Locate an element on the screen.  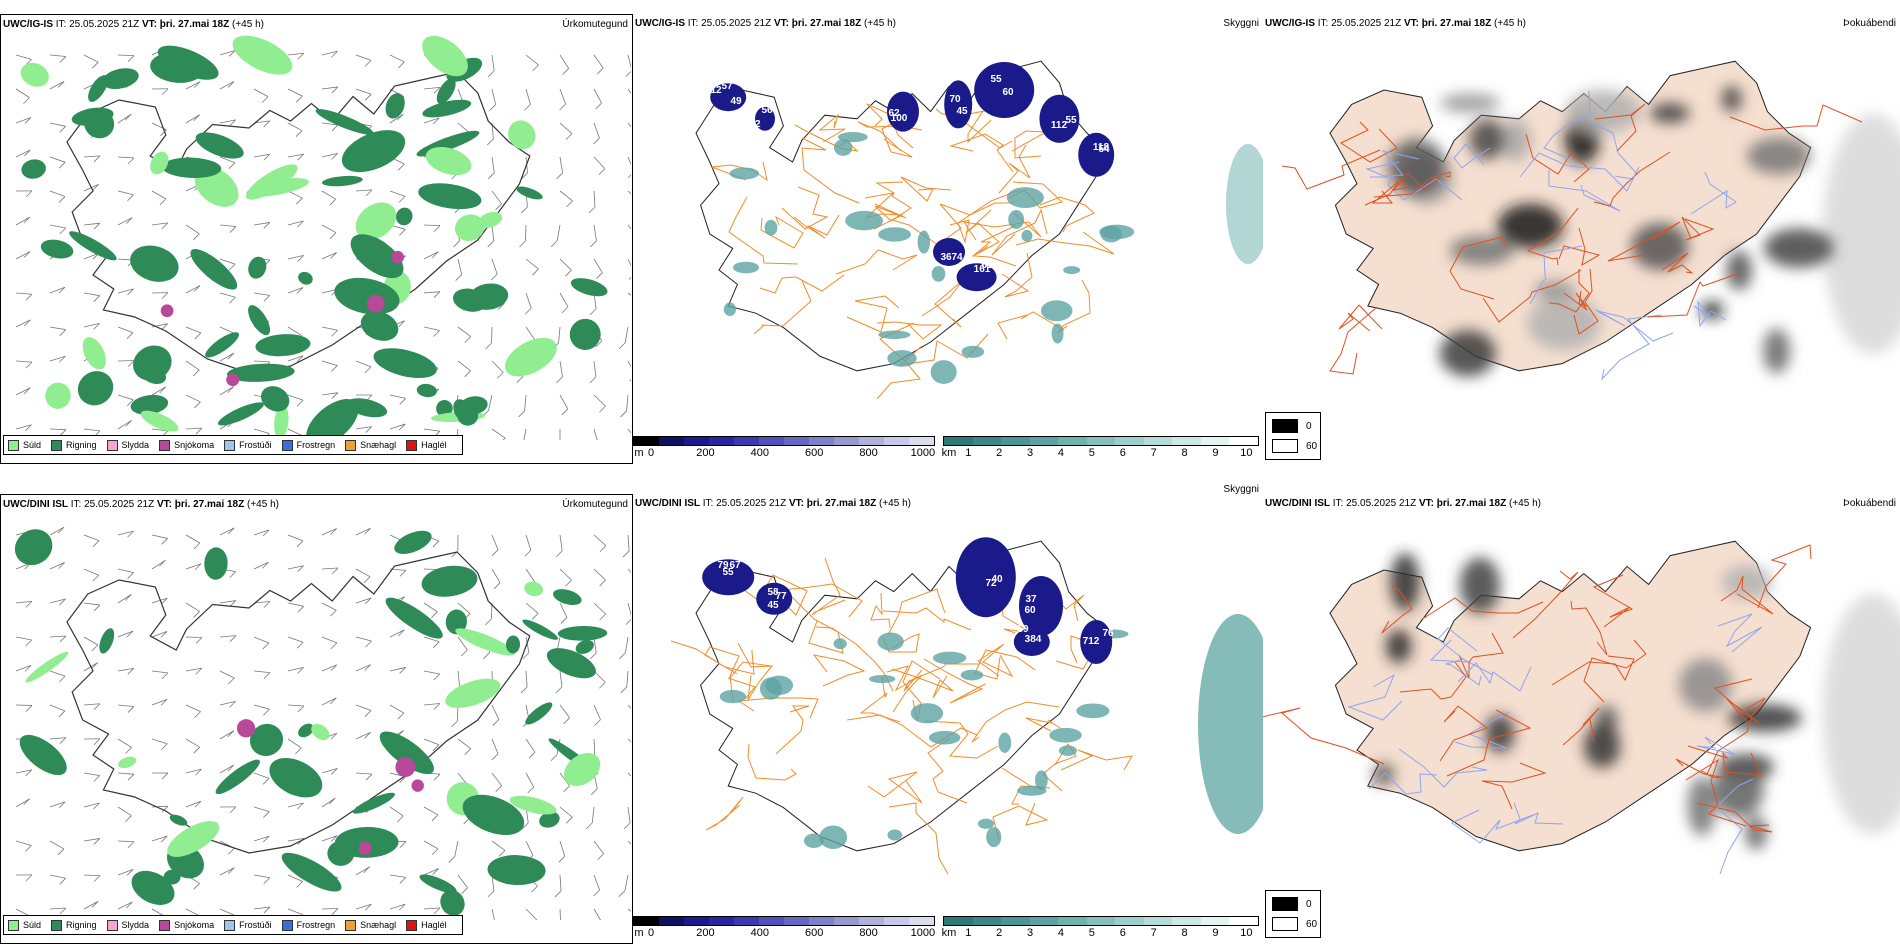
fog-map is located at coordinates (1581, 707).